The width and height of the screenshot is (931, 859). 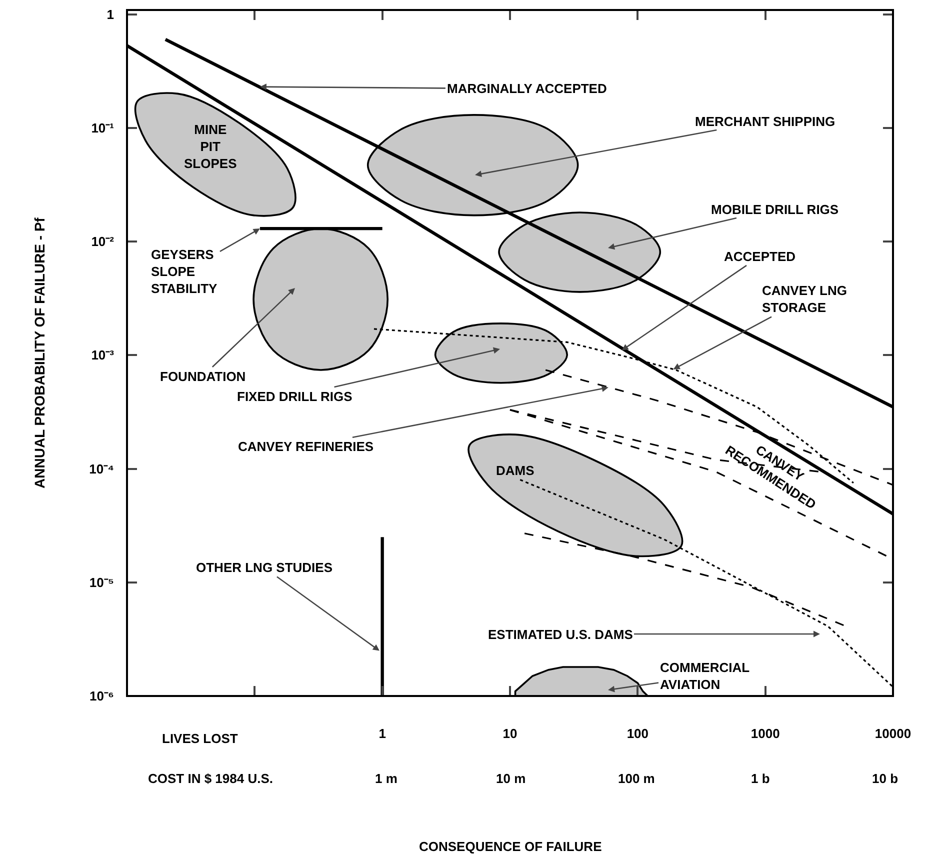 I want to click on x-tick-label: 1000, so click(x=765, y=733).